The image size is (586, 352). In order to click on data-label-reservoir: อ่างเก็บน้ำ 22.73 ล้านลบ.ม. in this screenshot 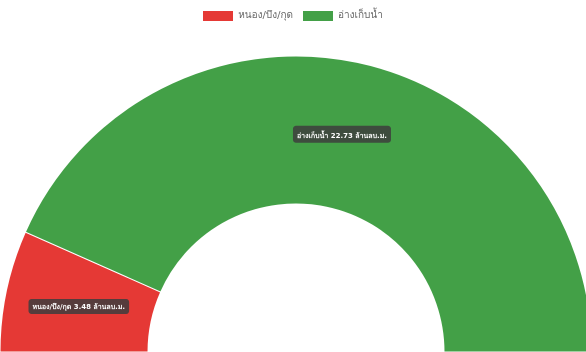, I will do `click(341, 134)`.